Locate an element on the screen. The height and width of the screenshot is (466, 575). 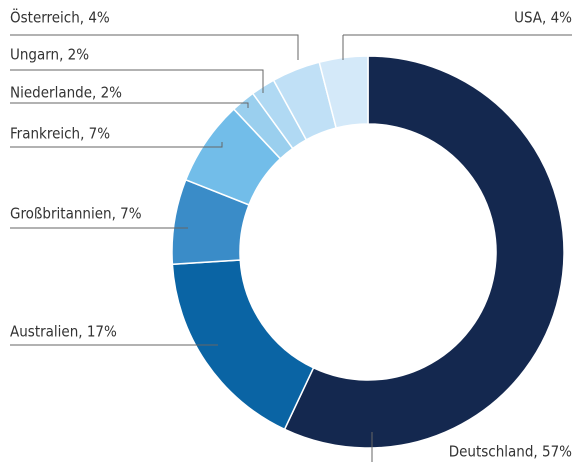
slice-label: Niederlande, 2% is located at coordinates (66, 93).